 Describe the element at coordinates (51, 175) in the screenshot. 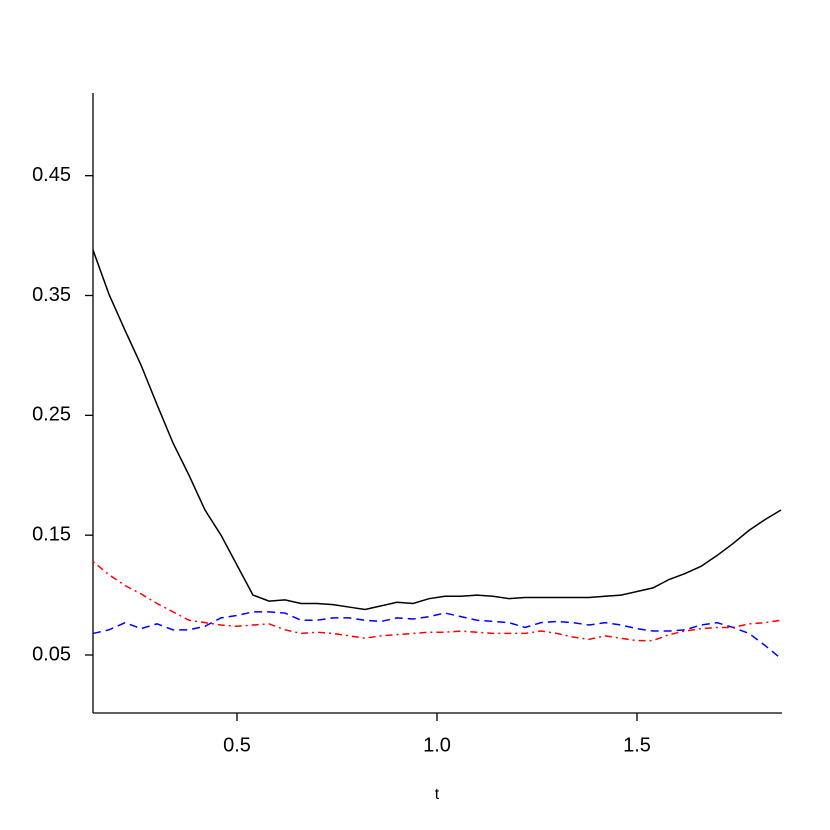

I see `y-tick-label: 0.45` at that location.